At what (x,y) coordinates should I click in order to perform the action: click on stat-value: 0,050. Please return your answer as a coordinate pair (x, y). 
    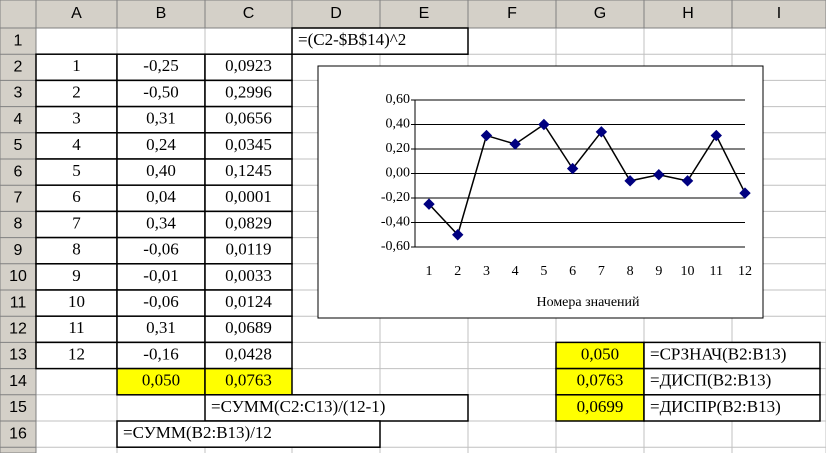
    Looking at the image, I should click on (600, 353).